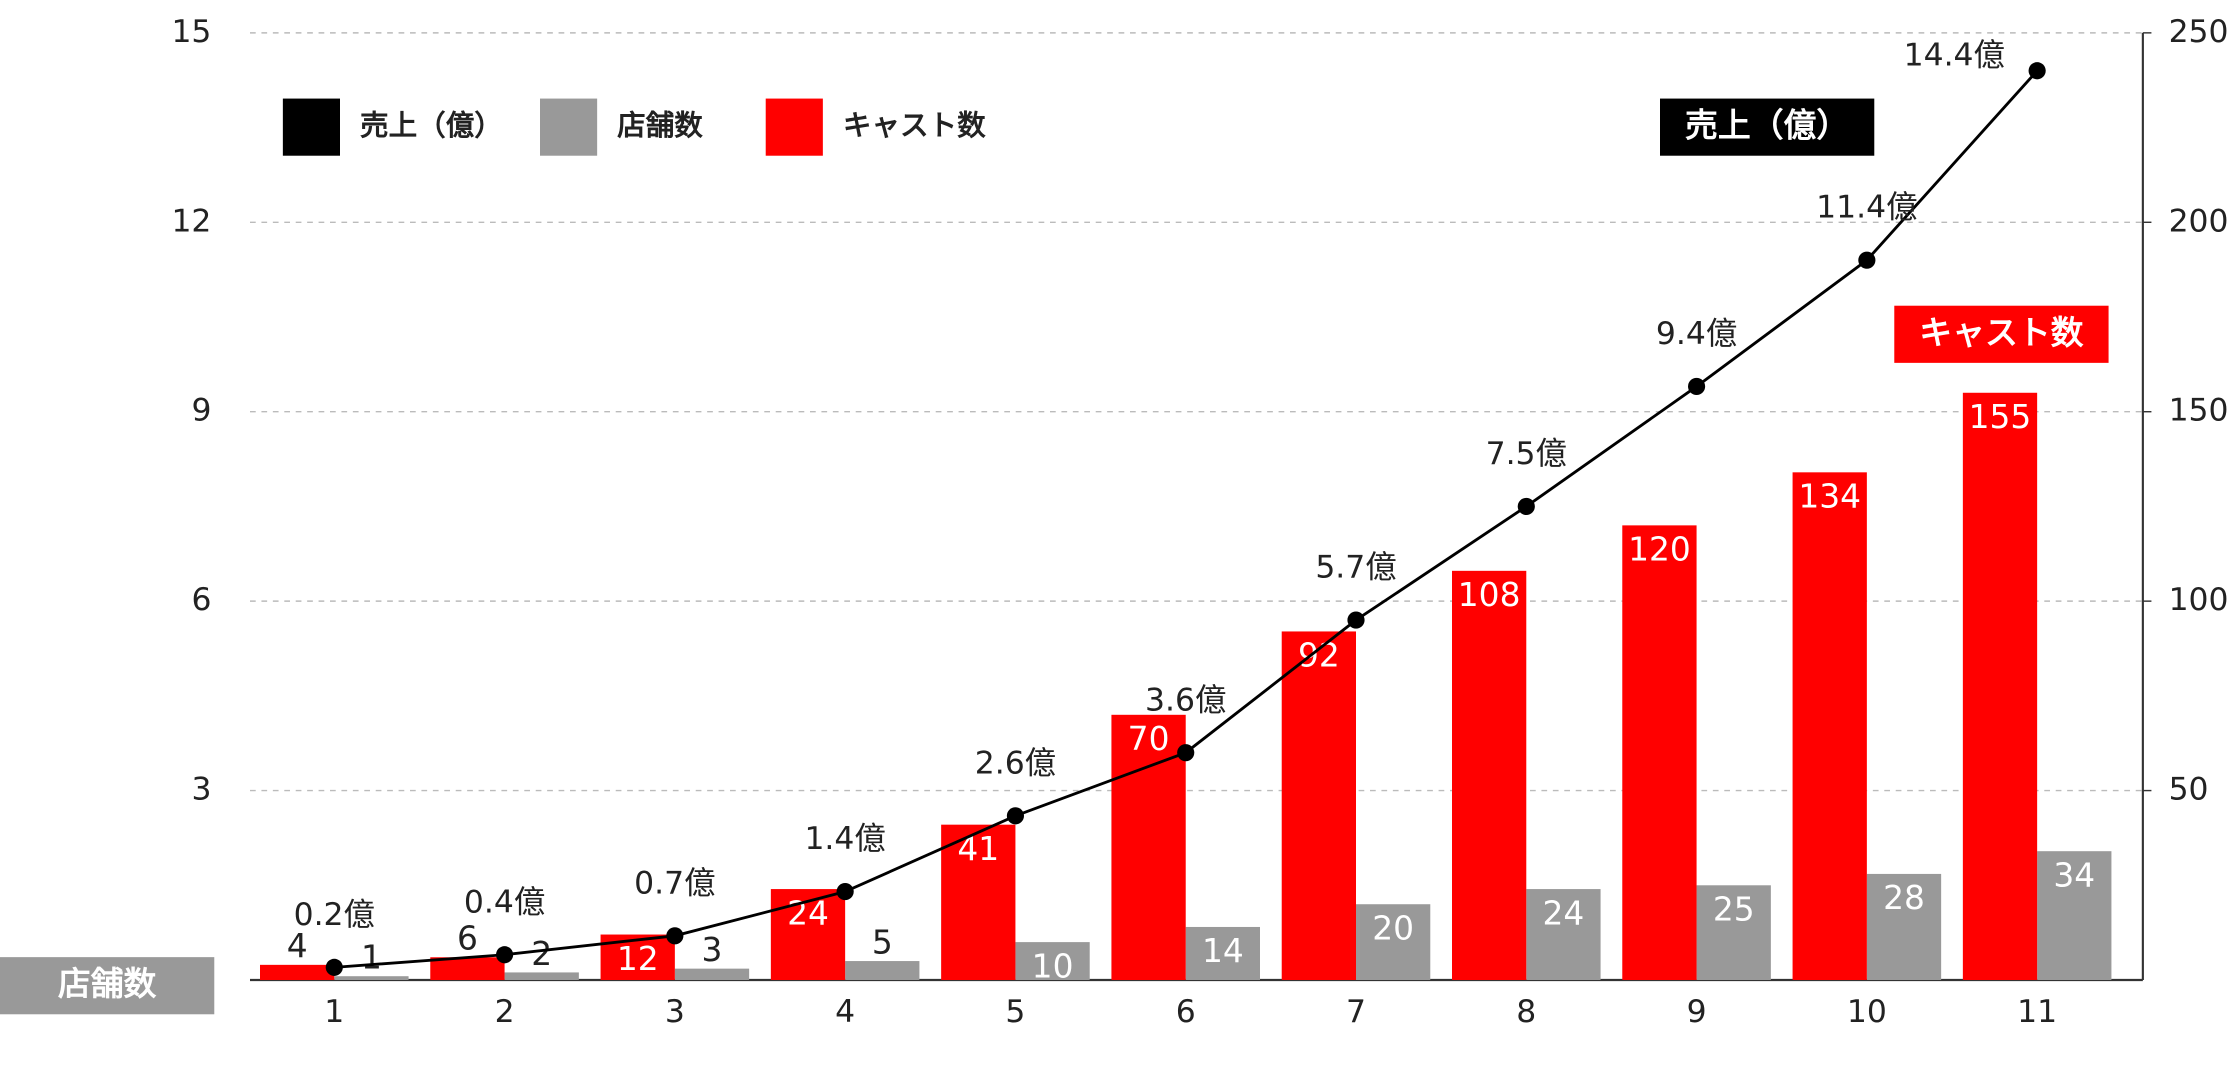 Image resolution: width=2240 pixels, height=1070 pixels. I want to click on bar-value-label: 134, so click(1829, 497).